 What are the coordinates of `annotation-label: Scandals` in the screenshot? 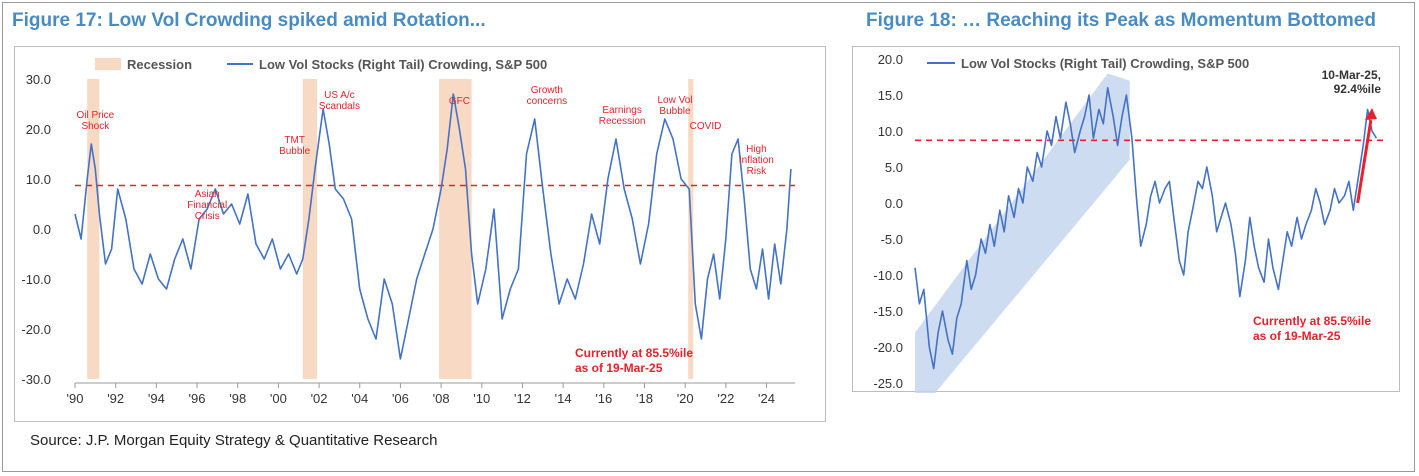 It's located at (339, 106).